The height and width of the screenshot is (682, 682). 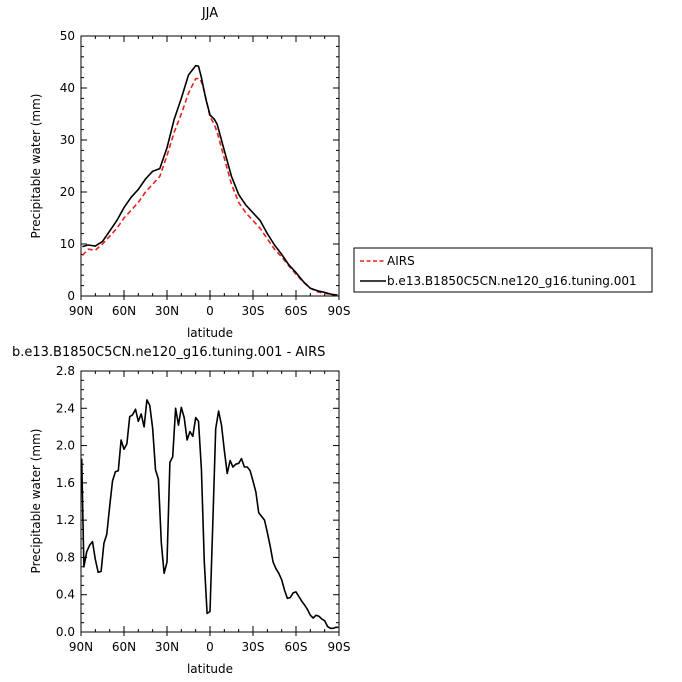 What do you see at coordinates (65, 446) in the screenshot?
I see `y-tick-label: 2.0` at bounding box center [65, 446].